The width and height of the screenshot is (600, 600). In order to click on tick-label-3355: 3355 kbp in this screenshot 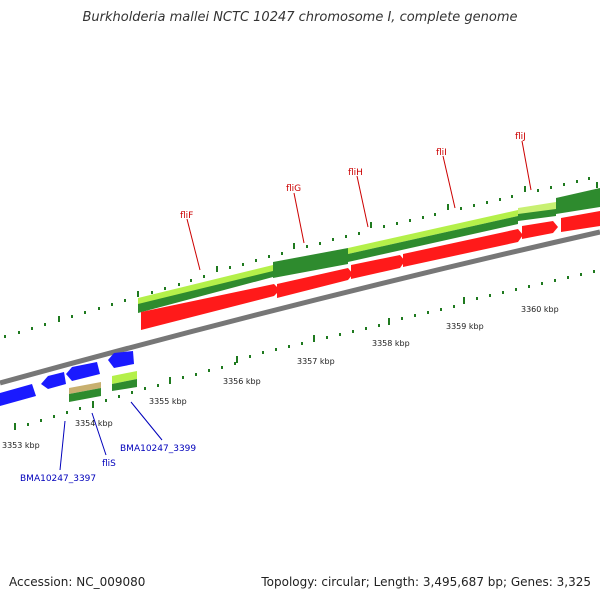, I will do `click(168, 401)`.